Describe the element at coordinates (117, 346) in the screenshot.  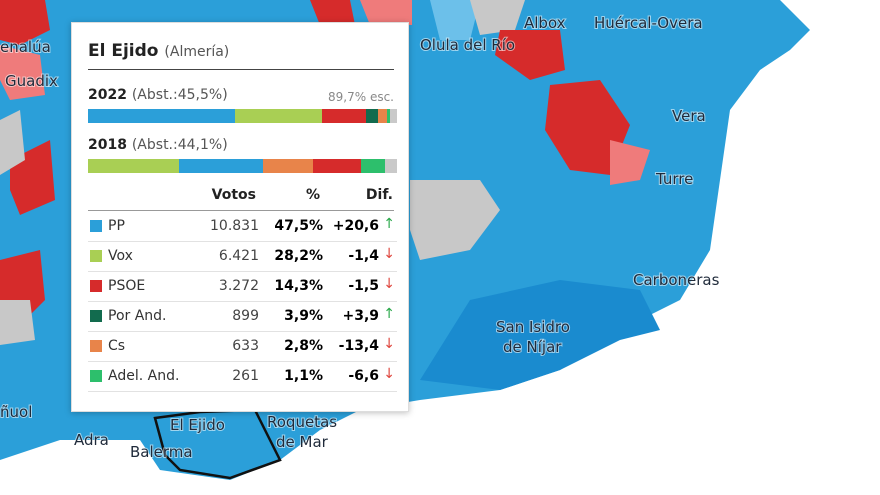
I see `party-name: Cs` at that location.